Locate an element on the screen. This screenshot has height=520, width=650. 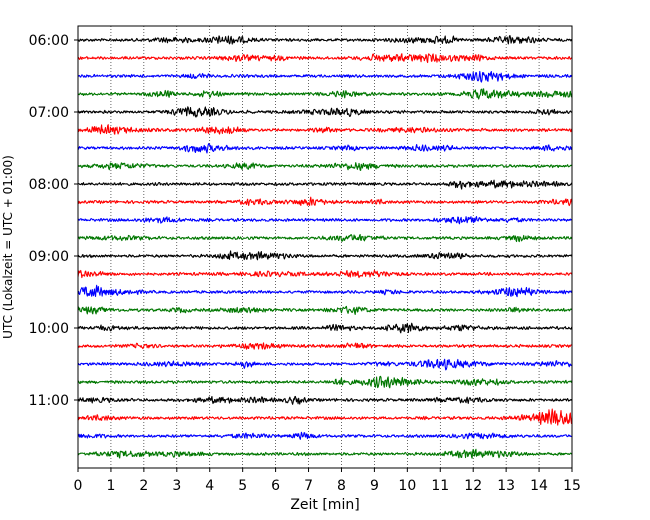
x-tick-label: 9 is located at coordinates (374, 486).